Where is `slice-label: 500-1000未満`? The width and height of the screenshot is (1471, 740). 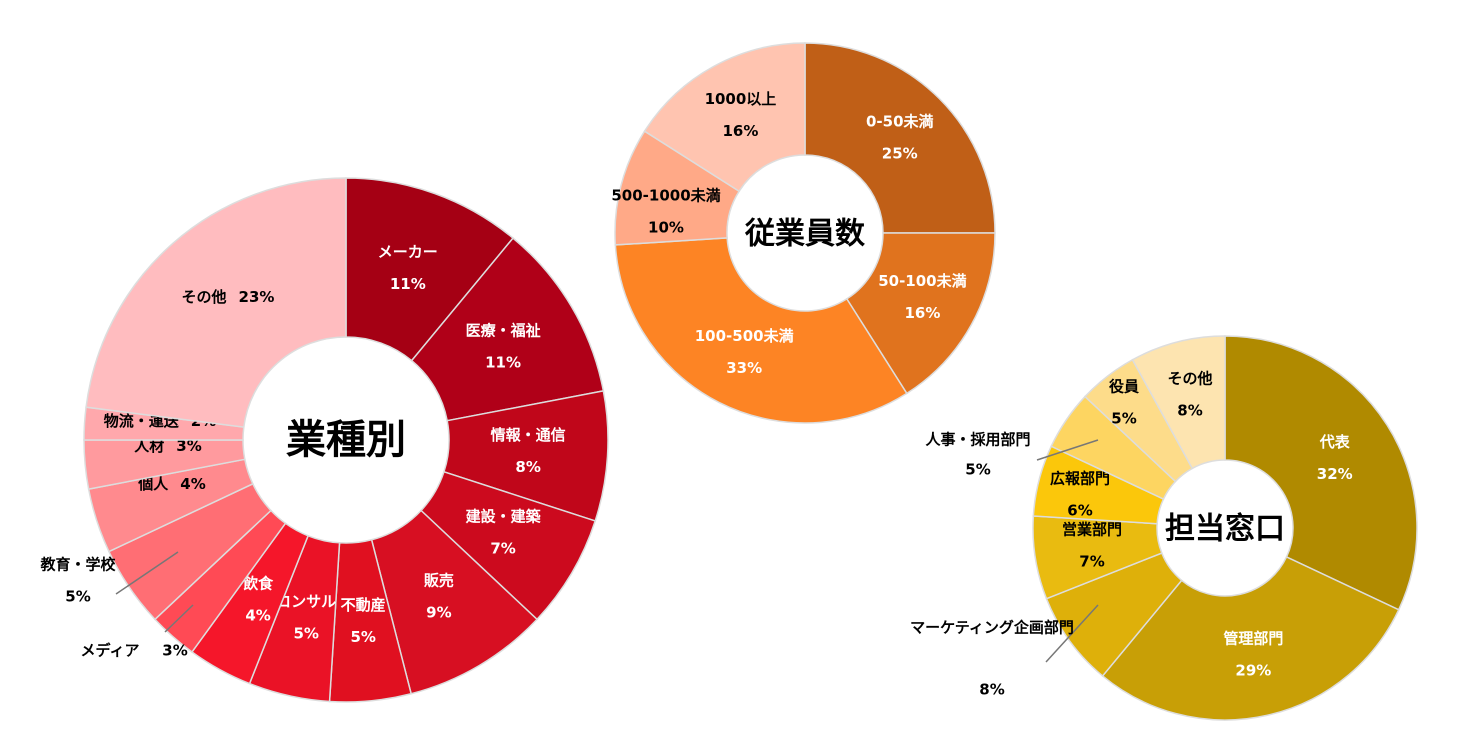 slice-label: 500-1000未満 is located at coordinates (665, 196).